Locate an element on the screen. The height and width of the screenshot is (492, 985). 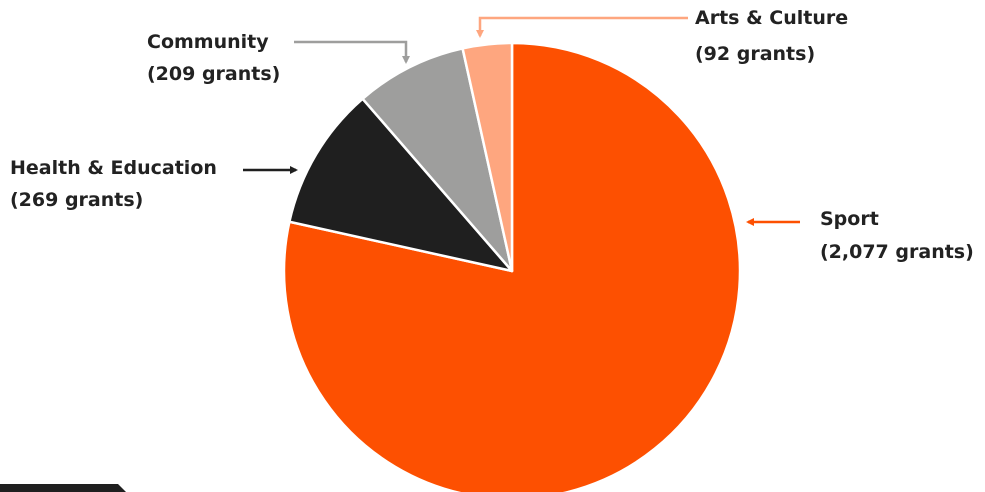
label-arts-culture-count: (92 grants) is located at coordinates (755, 54).